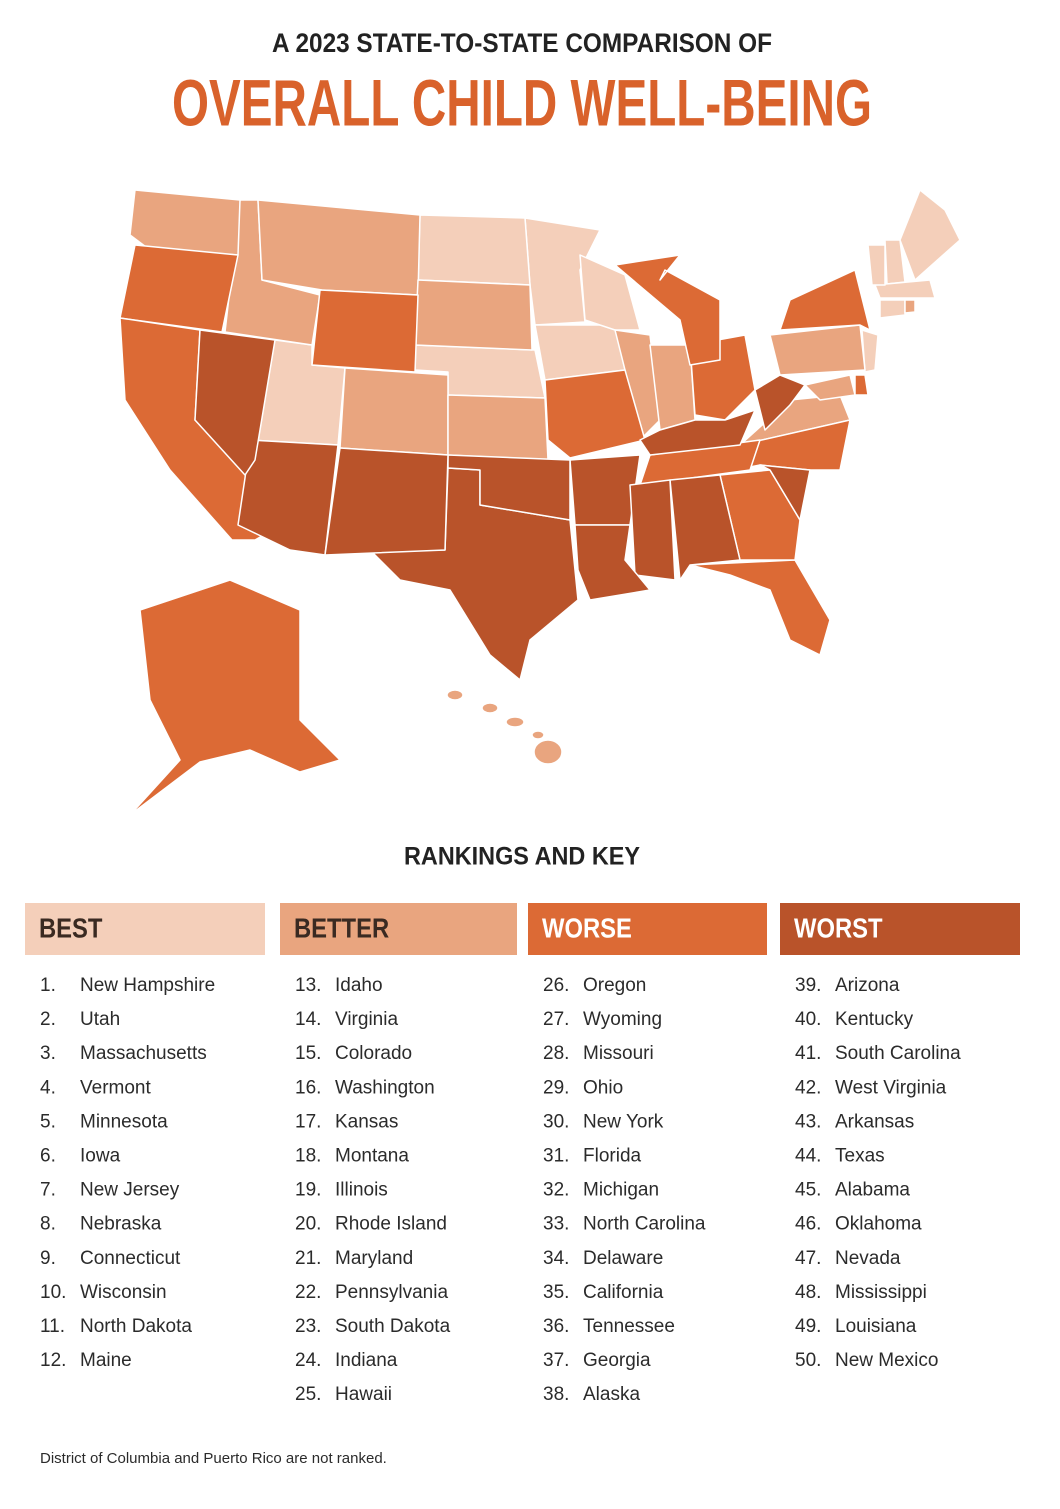 The width and height of the screenshot is (1060, 1509). What do you see at coordinates (341, 928) in the screenshot?
I see `tier-name: BETTER` at bounding box center [341, 928].